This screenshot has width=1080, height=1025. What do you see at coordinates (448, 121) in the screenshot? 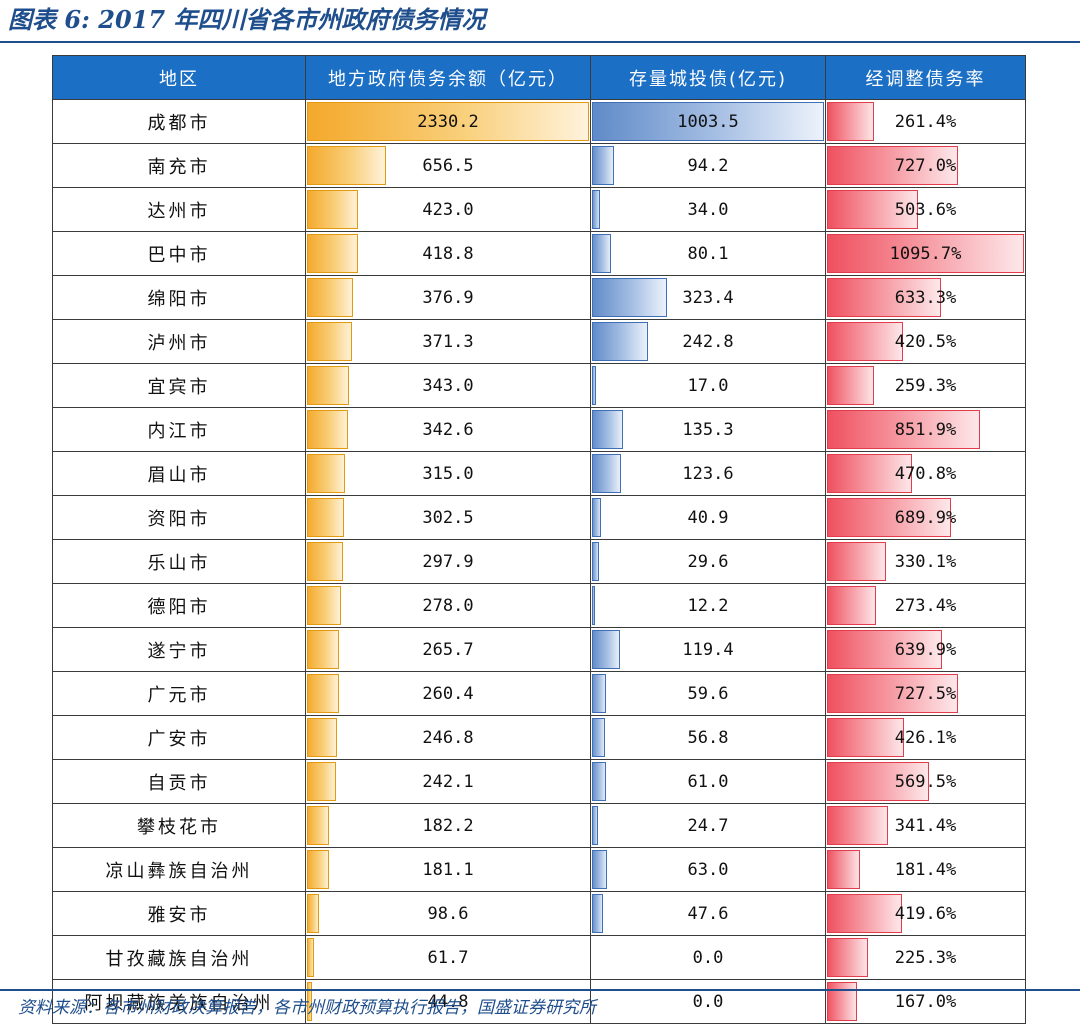
I see `debt-balance-cell: 2330.2` at bounding box center [448, 121].